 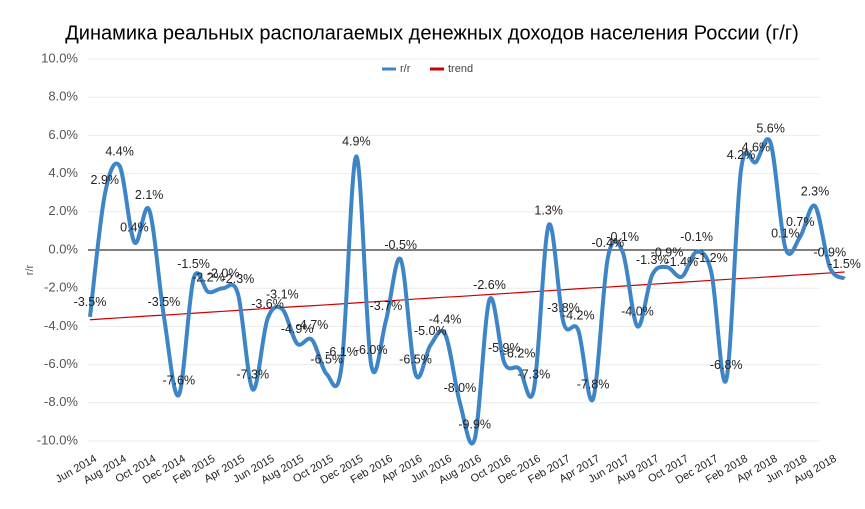 I want to click on data-label: -4.9%, so click(x=297, y=329).